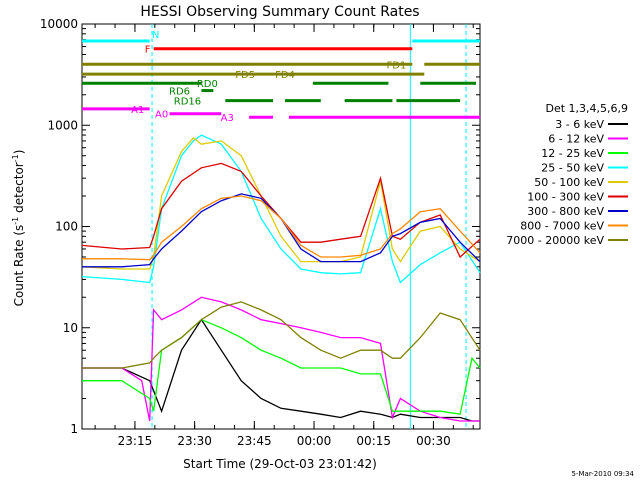 The image size is (640, 480). What do you see at coordinates (314, 441) in the screenshot?
I see `x-tick-label: 00:00` at bounding box center [314, 441].